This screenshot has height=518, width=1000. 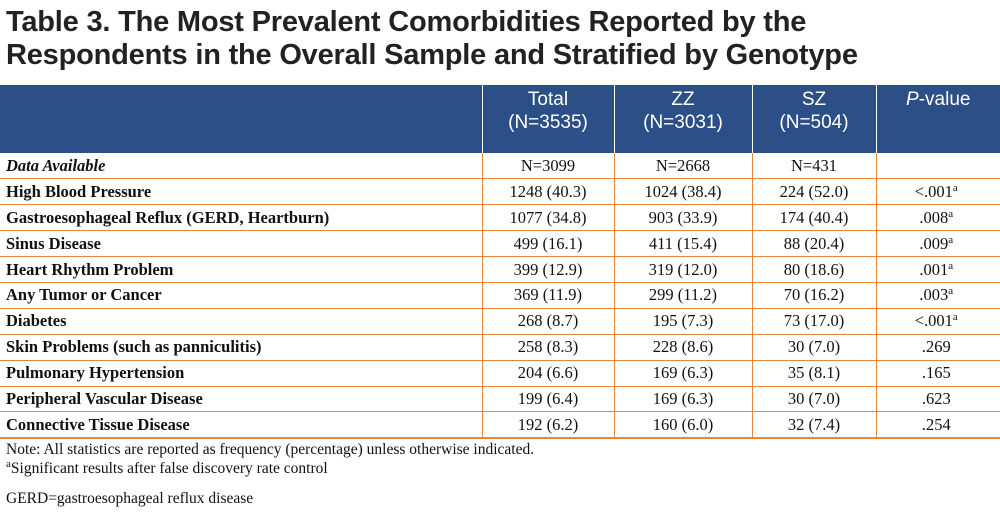 I want to click on cell-sz: 80 (18.6), so click(x=813, y=269).